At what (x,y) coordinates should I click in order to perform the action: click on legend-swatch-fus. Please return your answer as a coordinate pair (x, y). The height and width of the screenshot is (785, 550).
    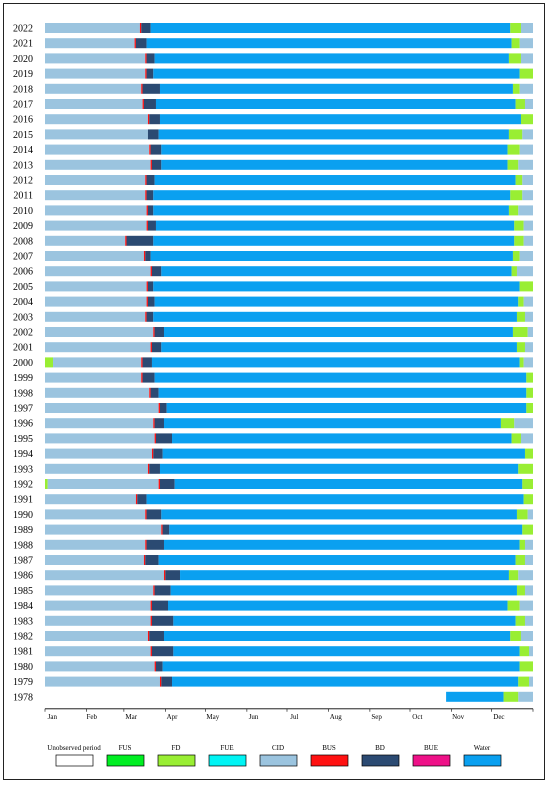
    Looking at the image, I should click on (125, 760).